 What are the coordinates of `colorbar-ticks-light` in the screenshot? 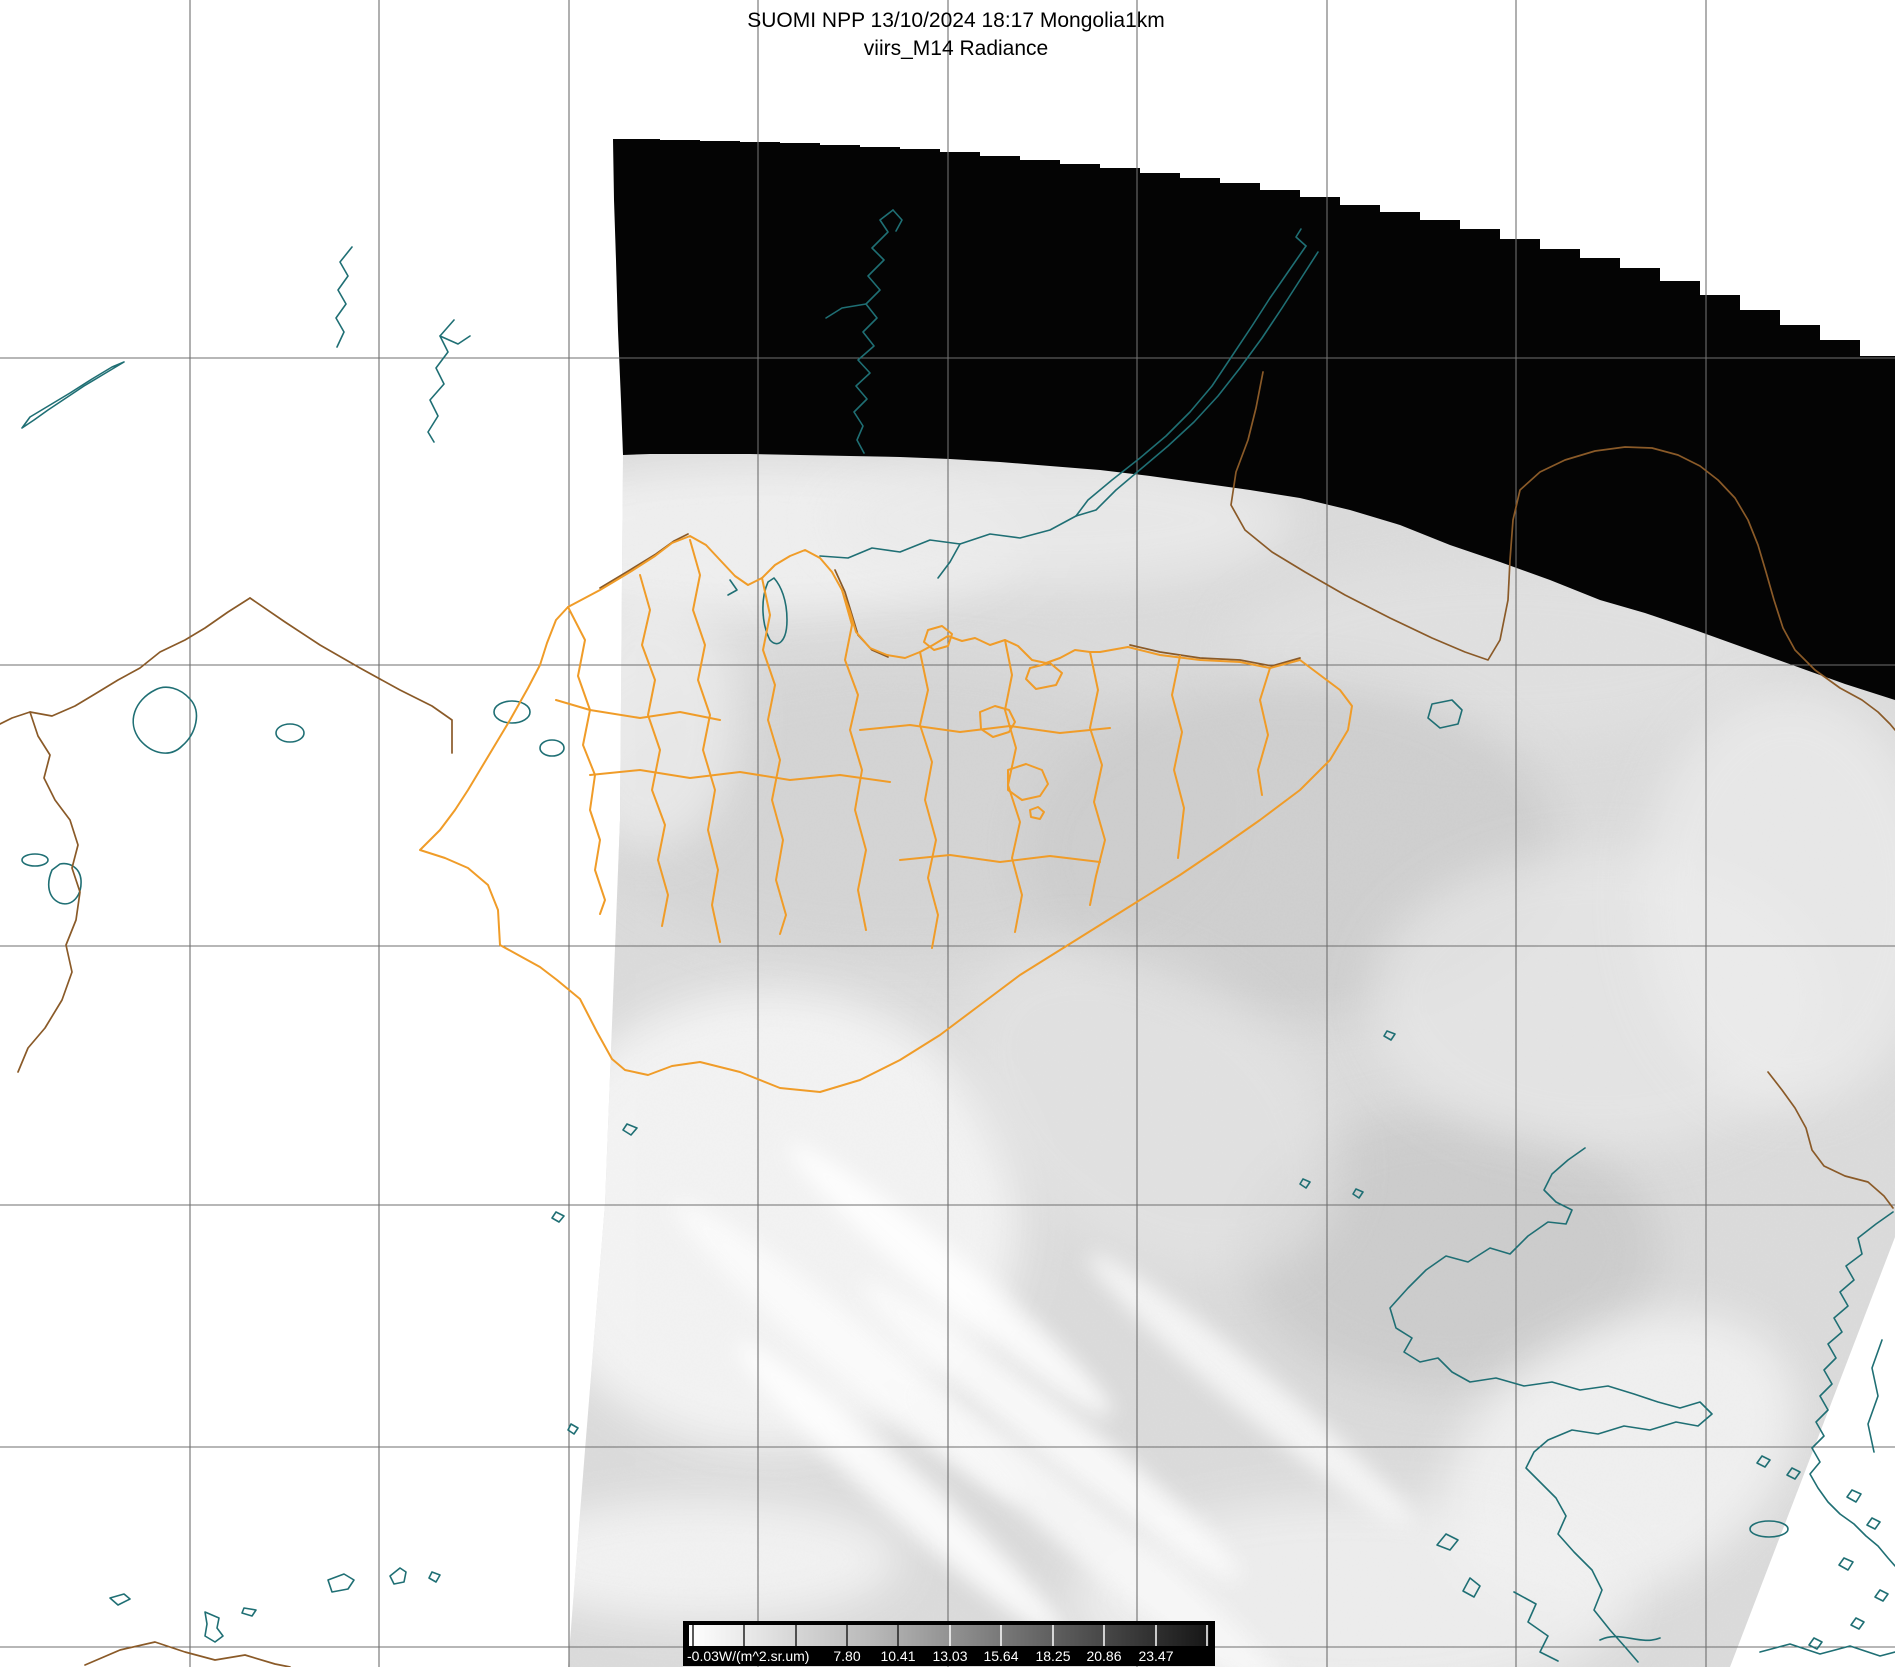 It's located at (1078, 1635).